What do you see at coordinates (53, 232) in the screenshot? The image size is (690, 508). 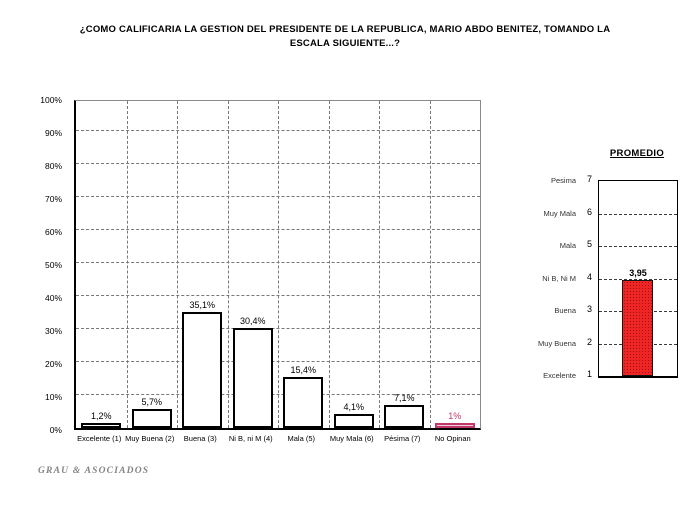 I see `y-tick-label: 60%` at bounding box center [53, 232].